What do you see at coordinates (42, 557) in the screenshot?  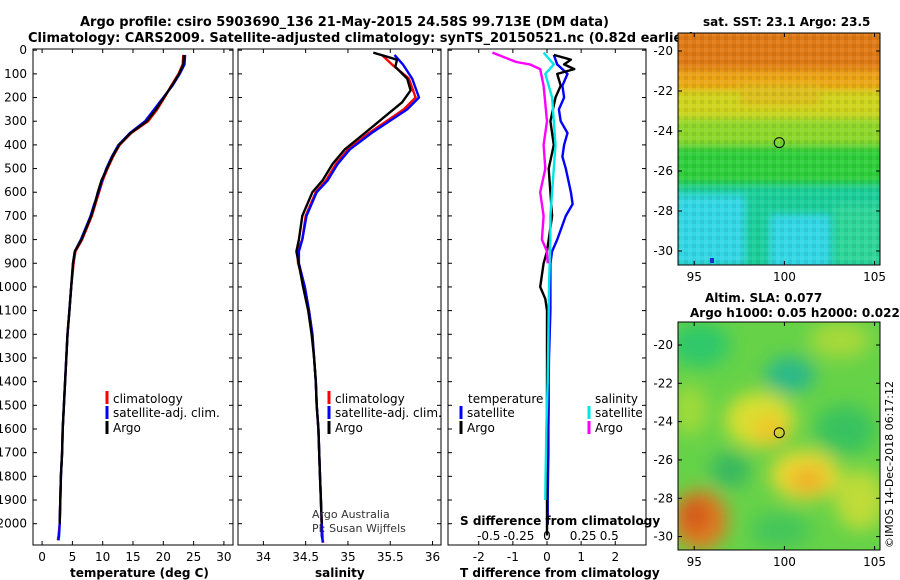 I see `x-tick-label: 0` at bounding box center [42, 557].